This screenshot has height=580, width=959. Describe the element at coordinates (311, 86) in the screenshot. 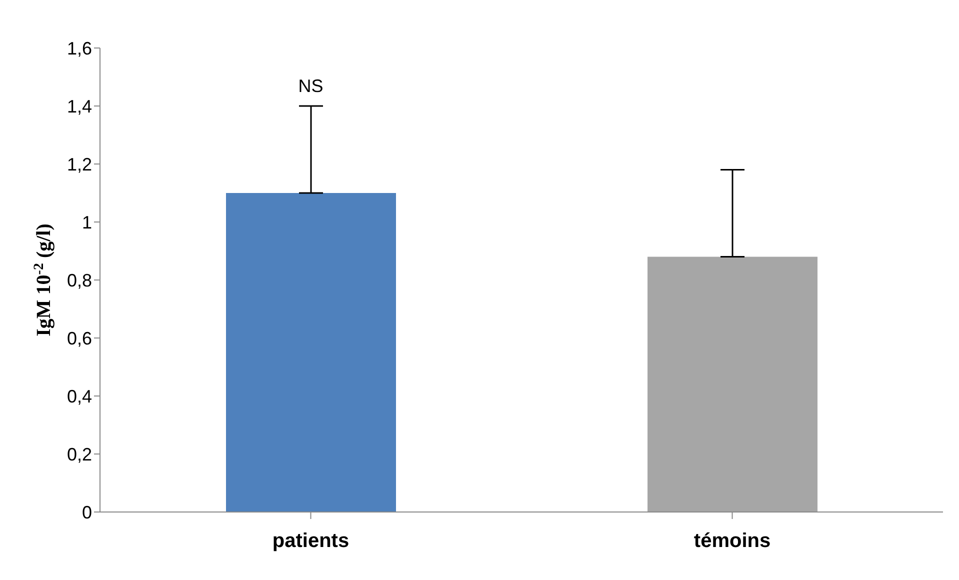

I see `annotation: NS` at that location.